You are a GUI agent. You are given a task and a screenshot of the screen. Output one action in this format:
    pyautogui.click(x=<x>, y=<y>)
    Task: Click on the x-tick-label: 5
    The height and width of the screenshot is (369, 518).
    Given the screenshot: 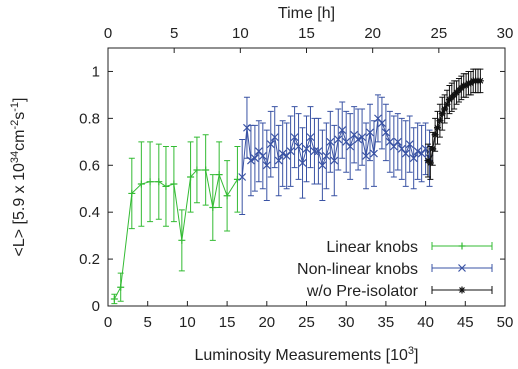 What is the action you would take?
    pyautogui.click(x=148, y=322)
    